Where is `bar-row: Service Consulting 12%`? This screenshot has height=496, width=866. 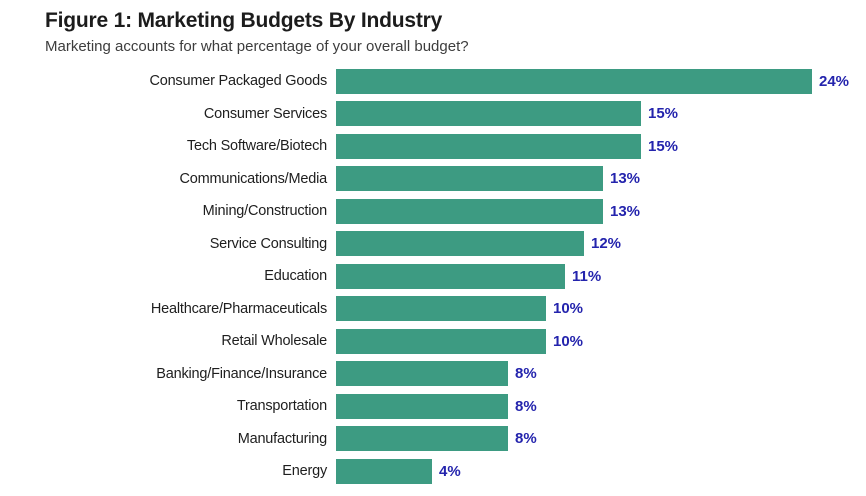
bar-row: Service Consulting 12% is located at coordinates (433, 244).